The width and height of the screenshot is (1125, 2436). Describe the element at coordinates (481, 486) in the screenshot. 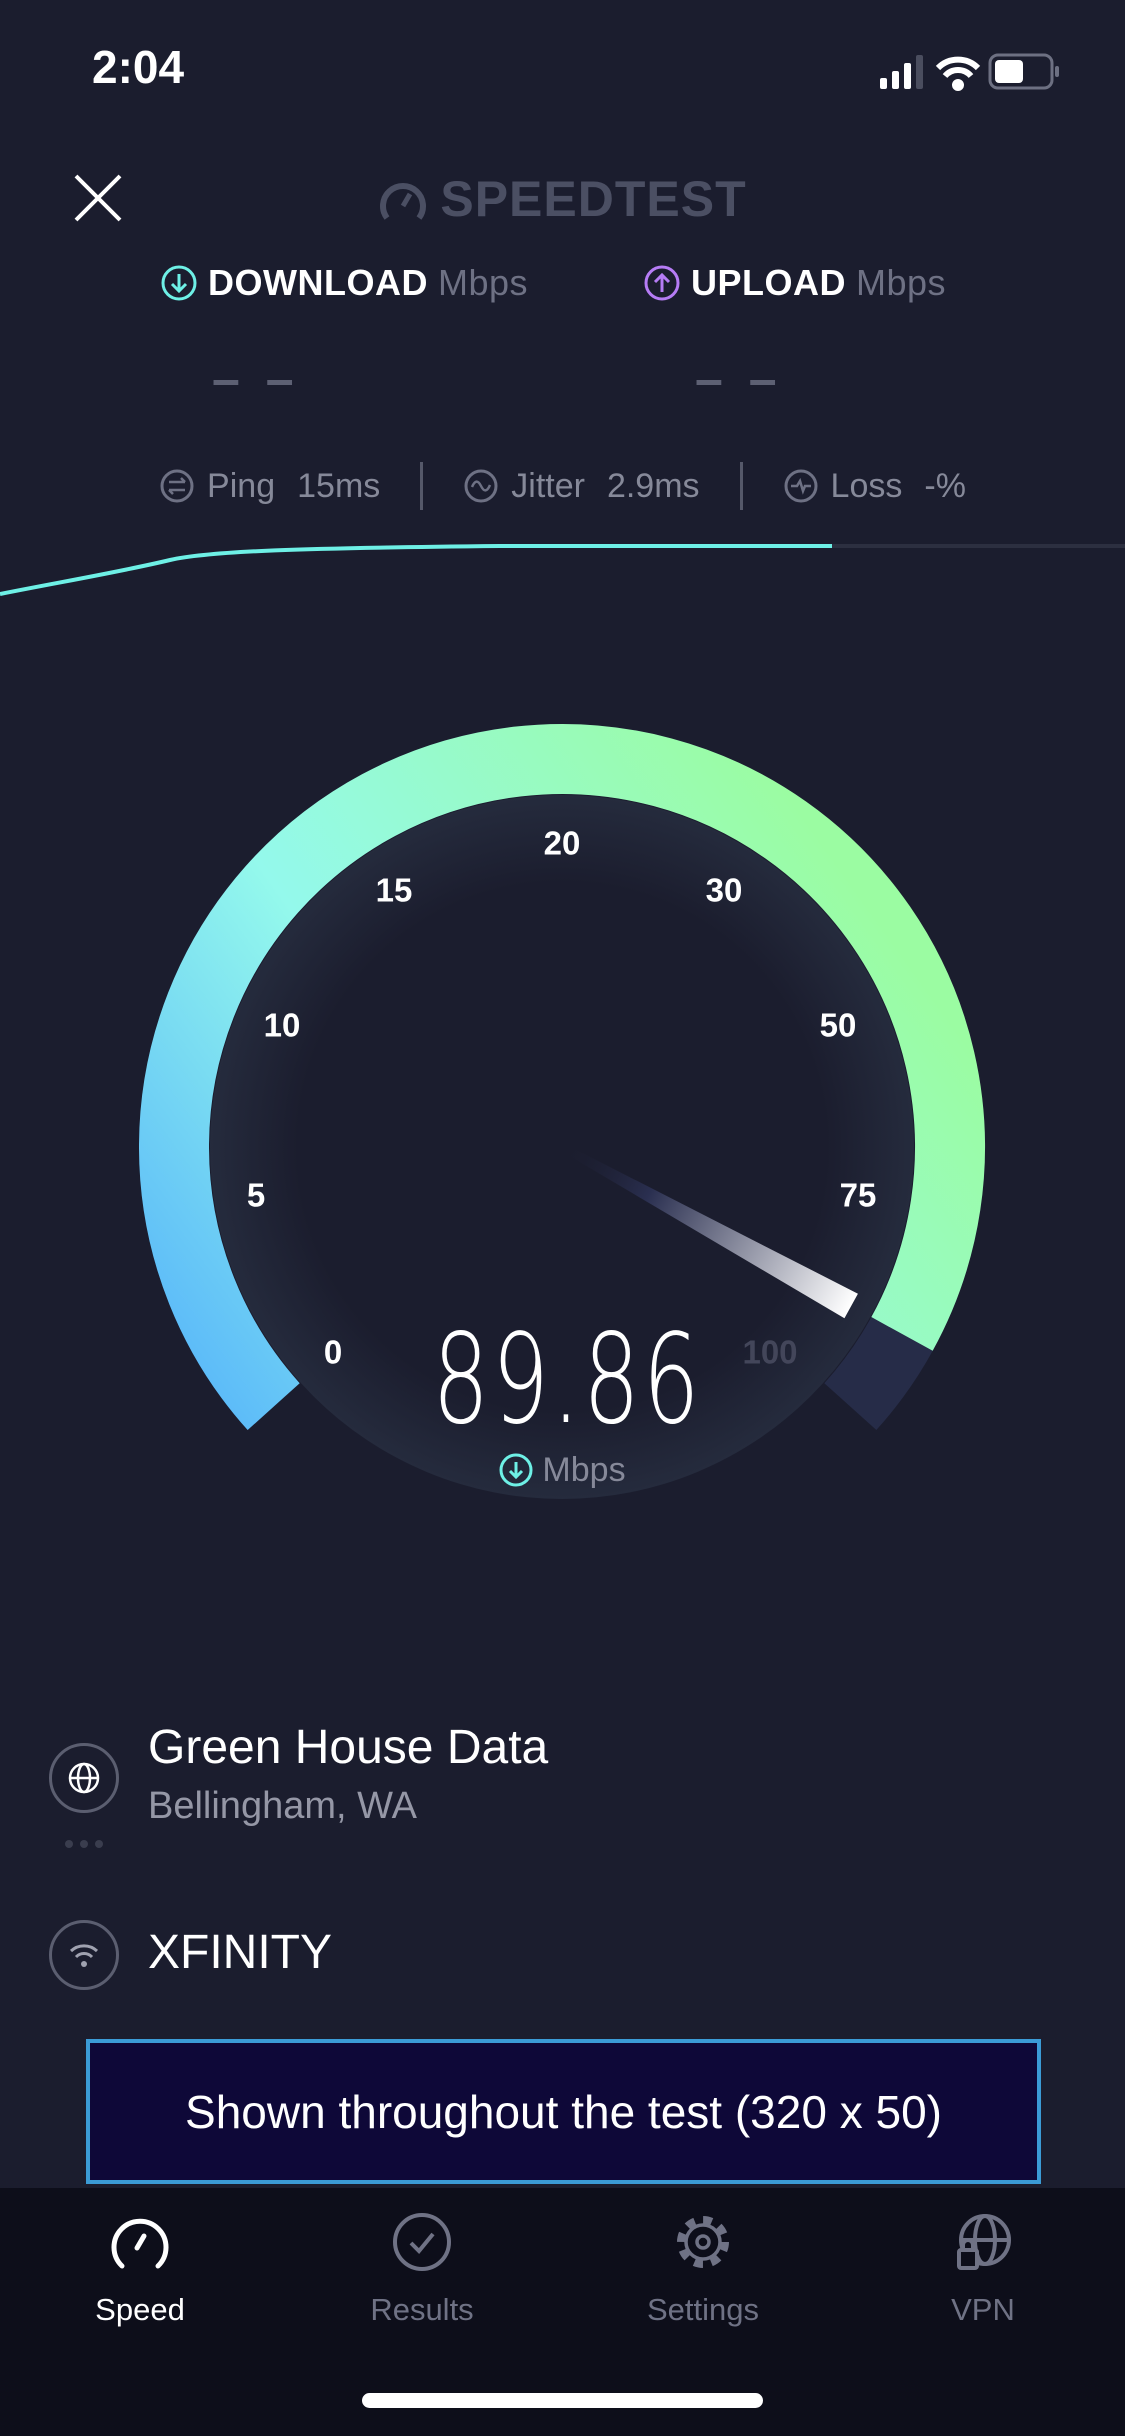

I see `jitter-icon` at that location.